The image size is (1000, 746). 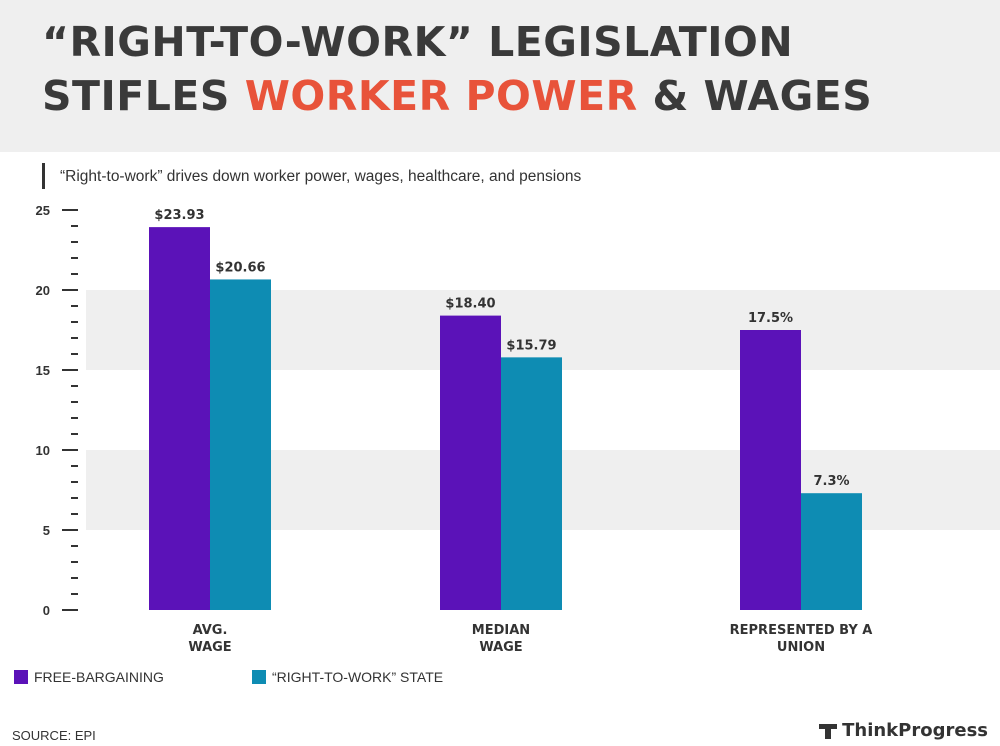 What do you see at coordinates (470, 304) in the screenshot?
I see `data-label: $18.40` at bounding box center [470, 304].